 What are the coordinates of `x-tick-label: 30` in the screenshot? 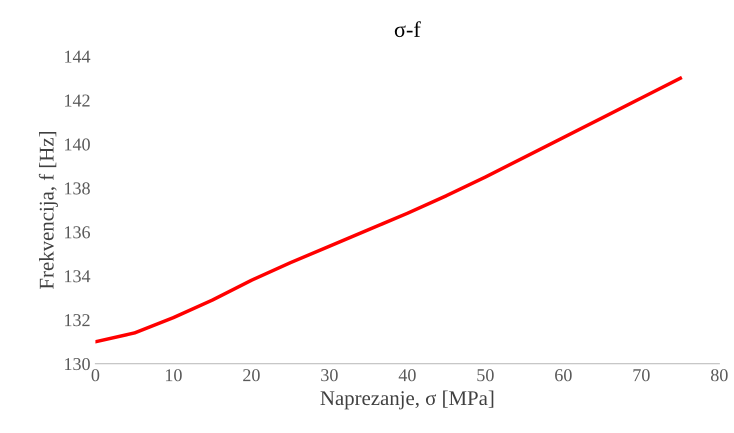 It's located at (329, 375).